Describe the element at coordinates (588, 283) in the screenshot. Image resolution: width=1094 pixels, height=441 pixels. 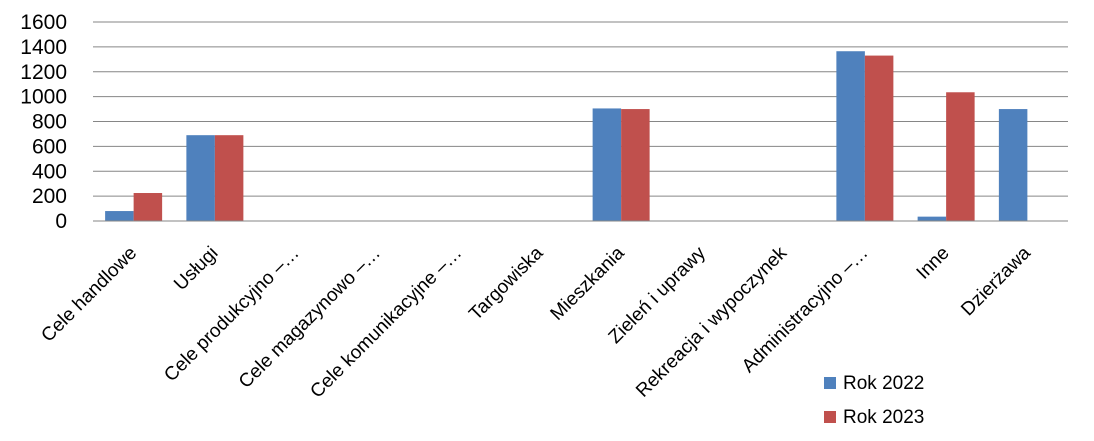
I see `x-category-label: Mieszkania` at that location.